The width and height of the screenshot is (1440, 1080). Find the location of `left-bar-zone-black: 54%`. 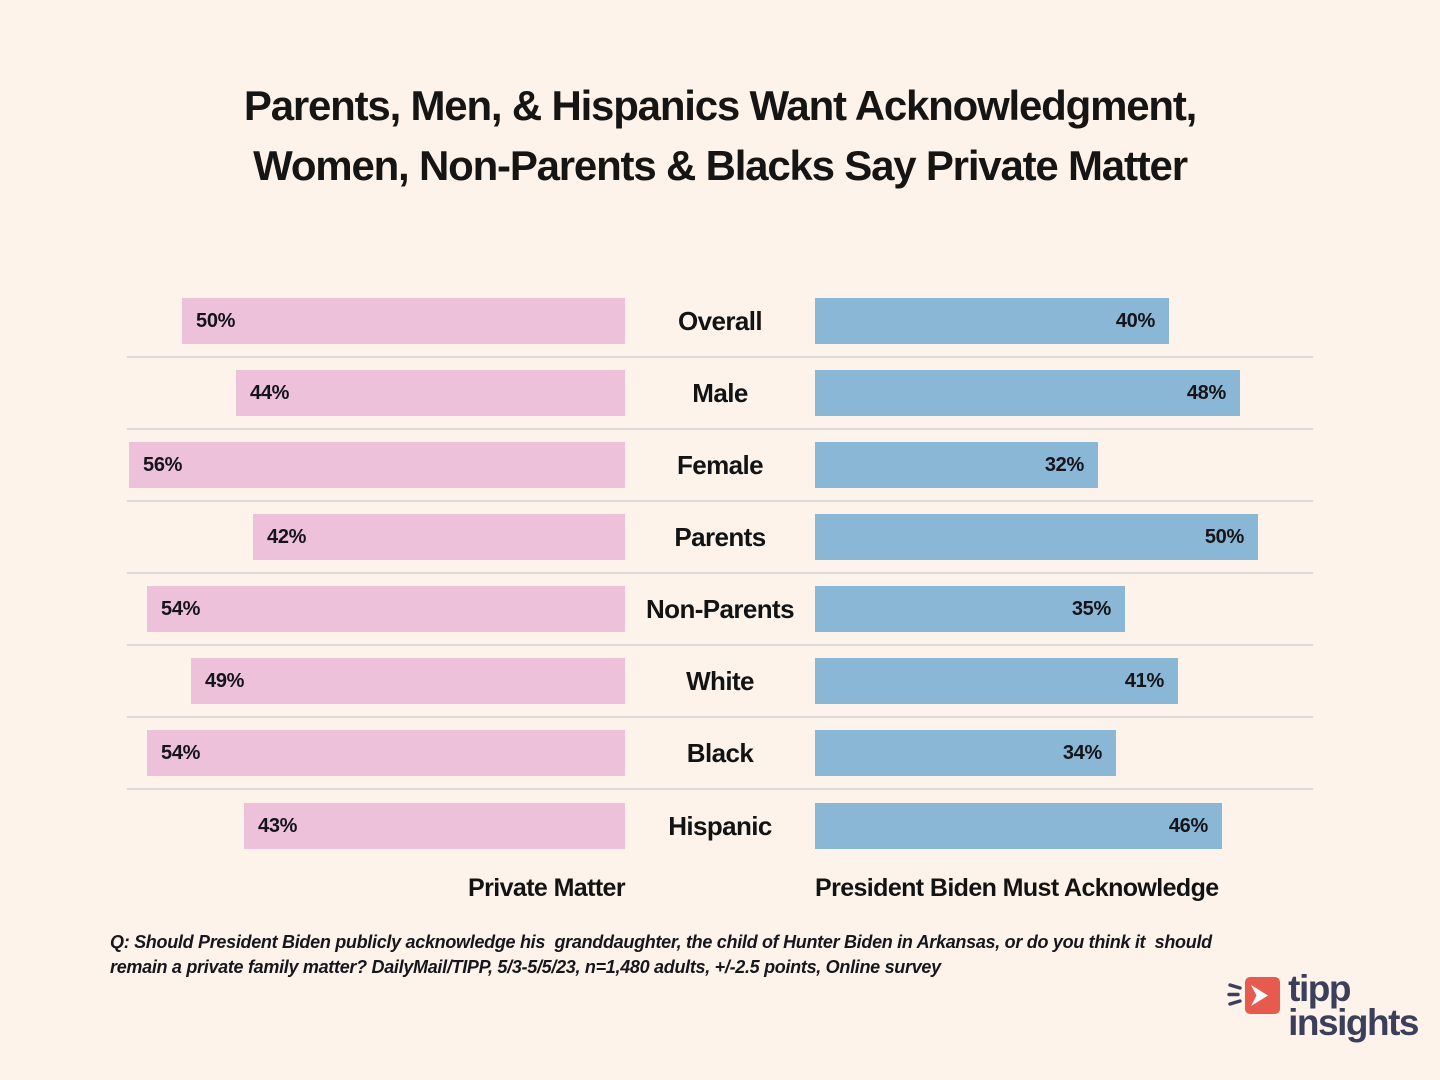

left-bar-zone-black: 54% is located at coordinates (376, 753).